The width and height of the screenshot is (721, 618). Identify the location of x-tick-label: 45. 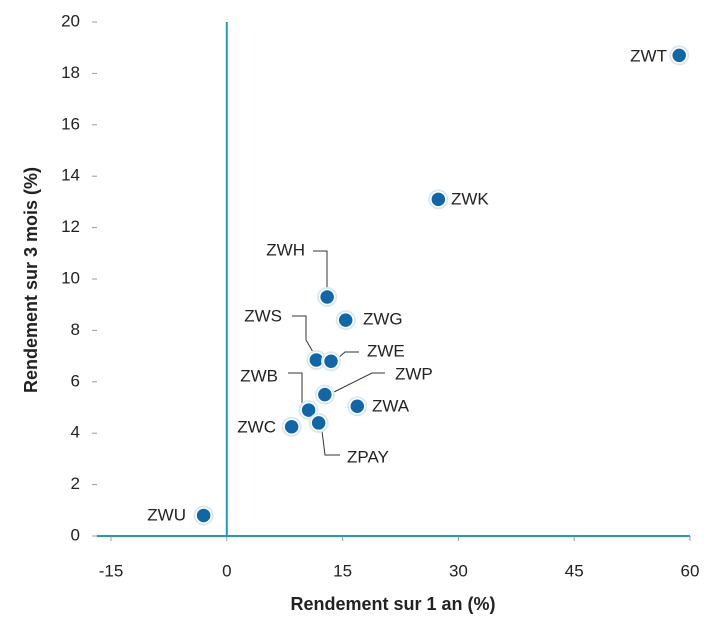
(574, 570).